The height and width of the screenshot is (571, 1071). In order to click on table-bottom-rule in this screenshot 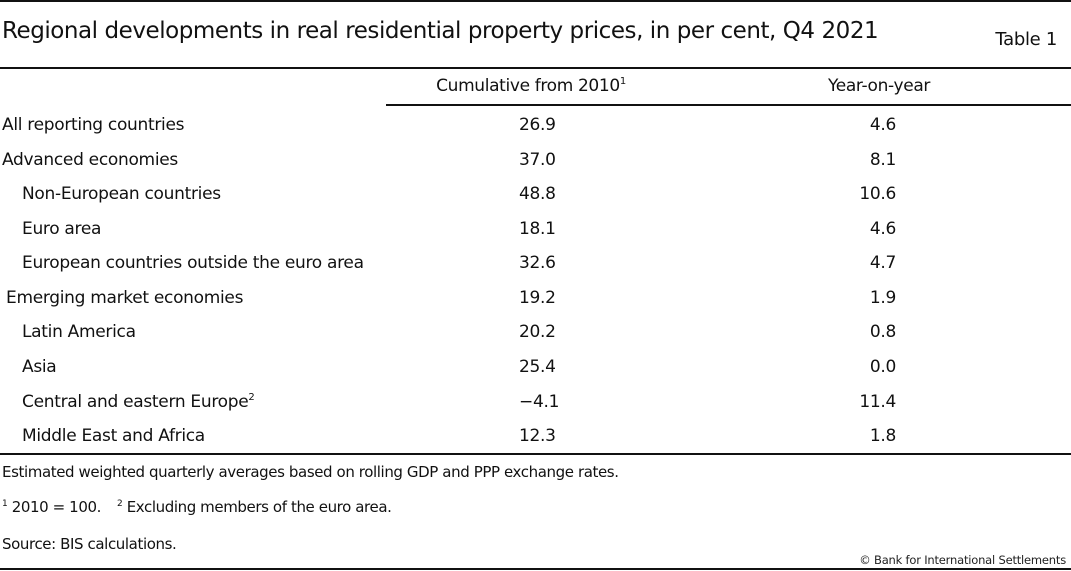, I will do `click(535, 454)`.